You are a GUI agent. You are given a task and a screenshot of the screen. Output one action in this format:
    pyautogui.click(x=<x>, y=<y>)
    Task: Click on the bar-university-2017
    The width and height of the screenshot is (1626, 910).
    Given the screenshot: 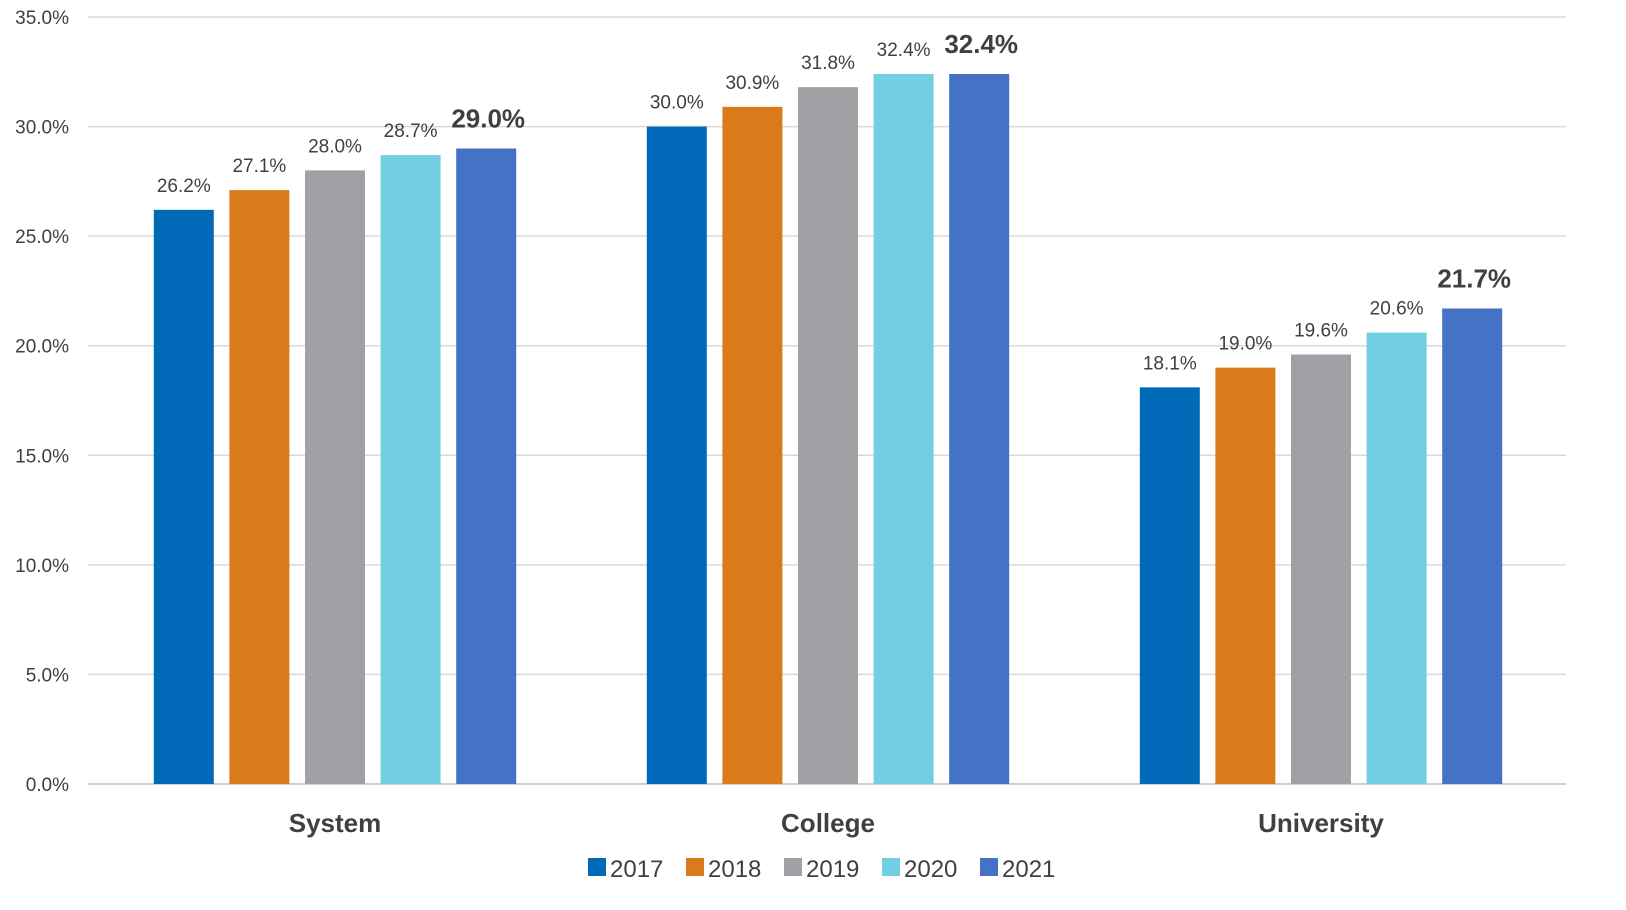 What is the action you would take?
    pyautogui.click(x=1169, y=585)
    